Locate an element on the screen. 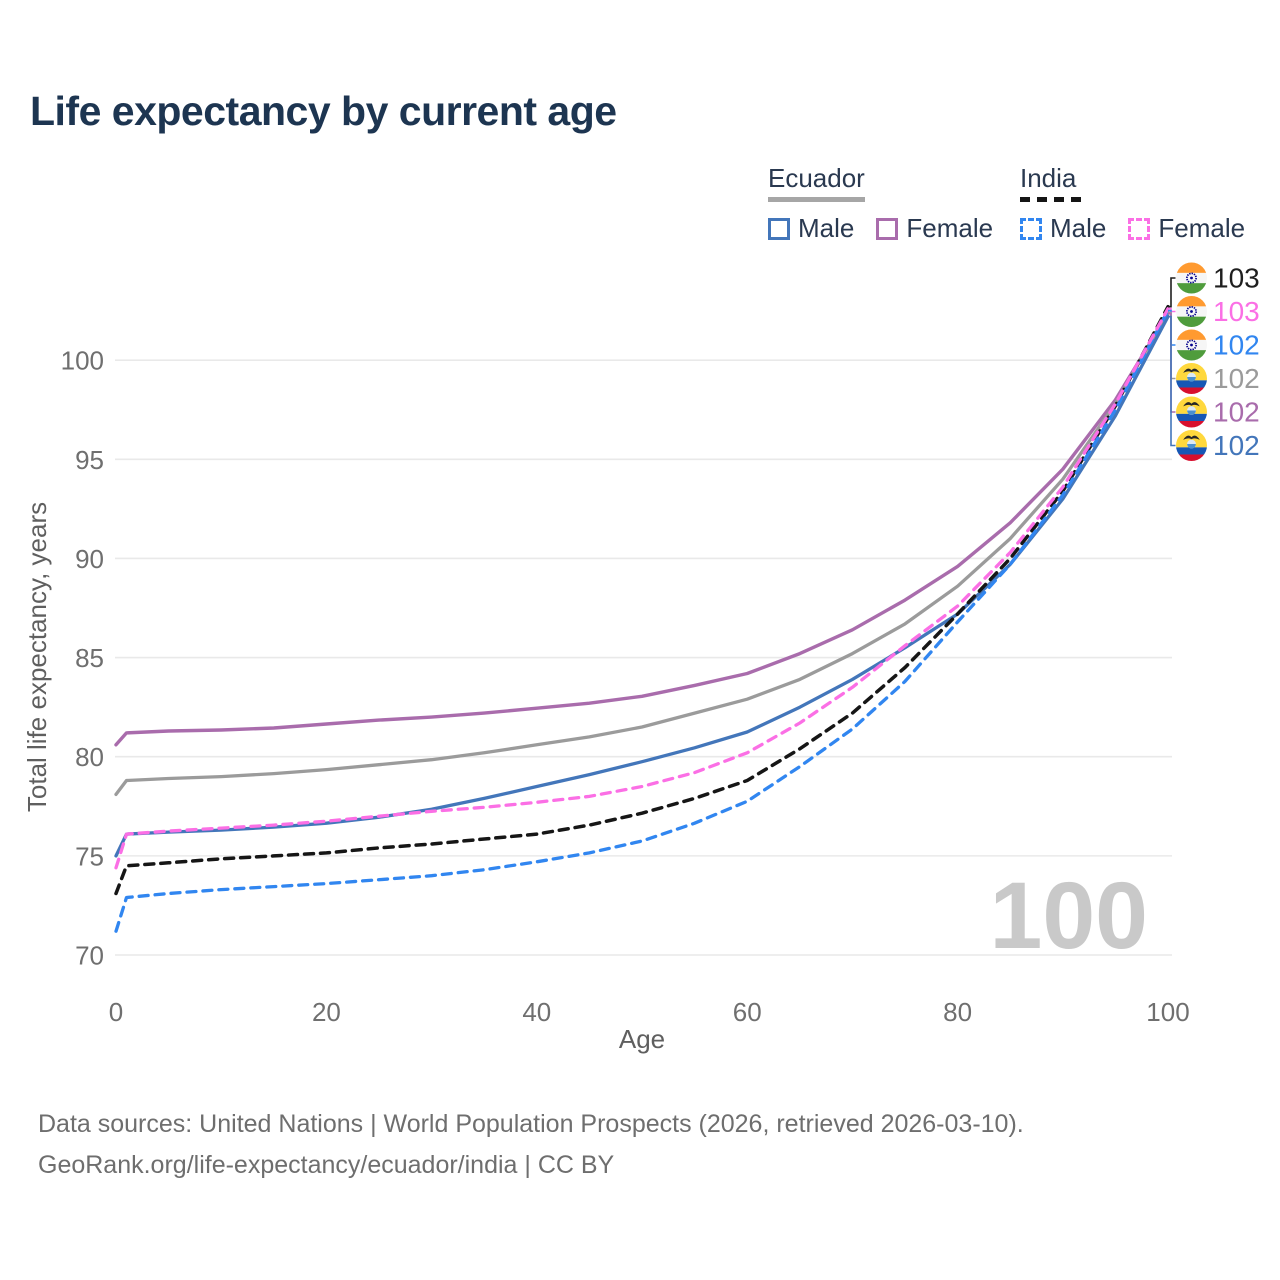  x-tick-label: 60 is located at coordinates (747, 1012).